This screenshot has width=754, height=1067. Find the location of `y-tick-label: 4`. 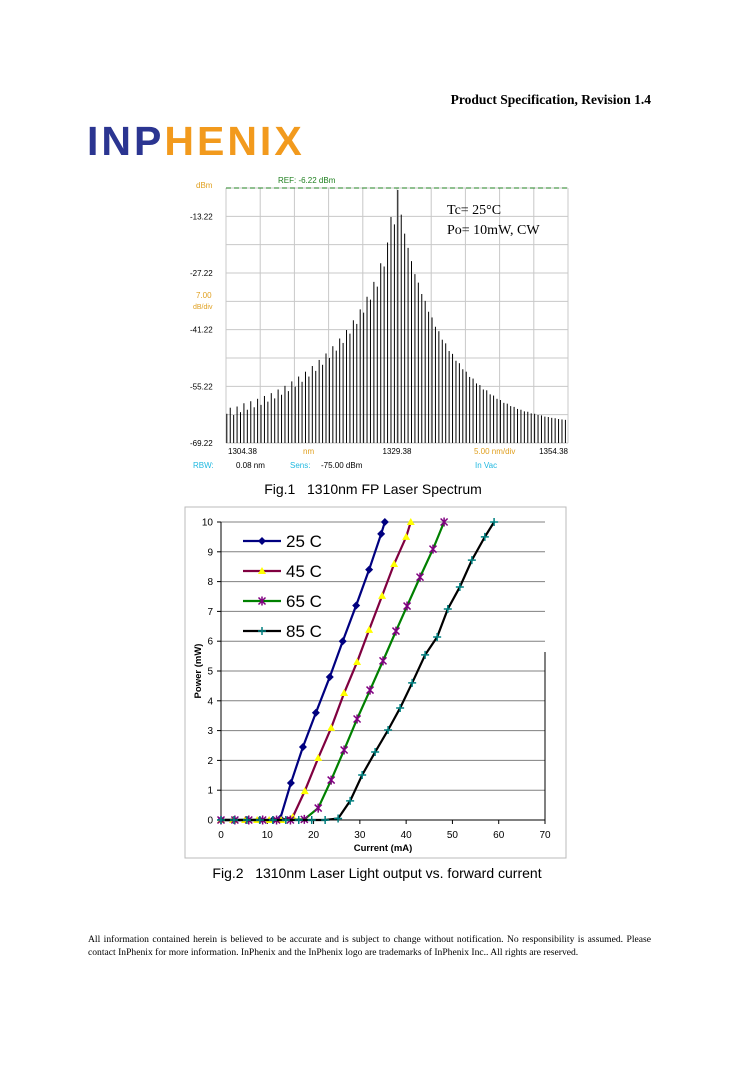

y-tick-label: 4 is located at coordinates (210, 701).